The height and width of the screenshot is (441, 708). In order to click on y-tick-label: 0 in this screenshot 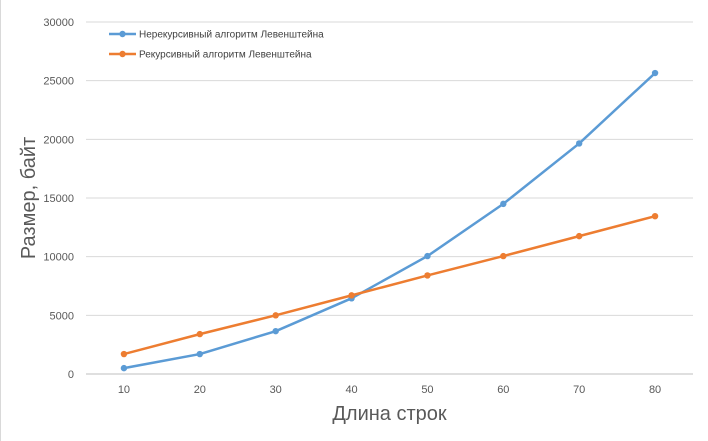, I will do `click(71, 375)`.